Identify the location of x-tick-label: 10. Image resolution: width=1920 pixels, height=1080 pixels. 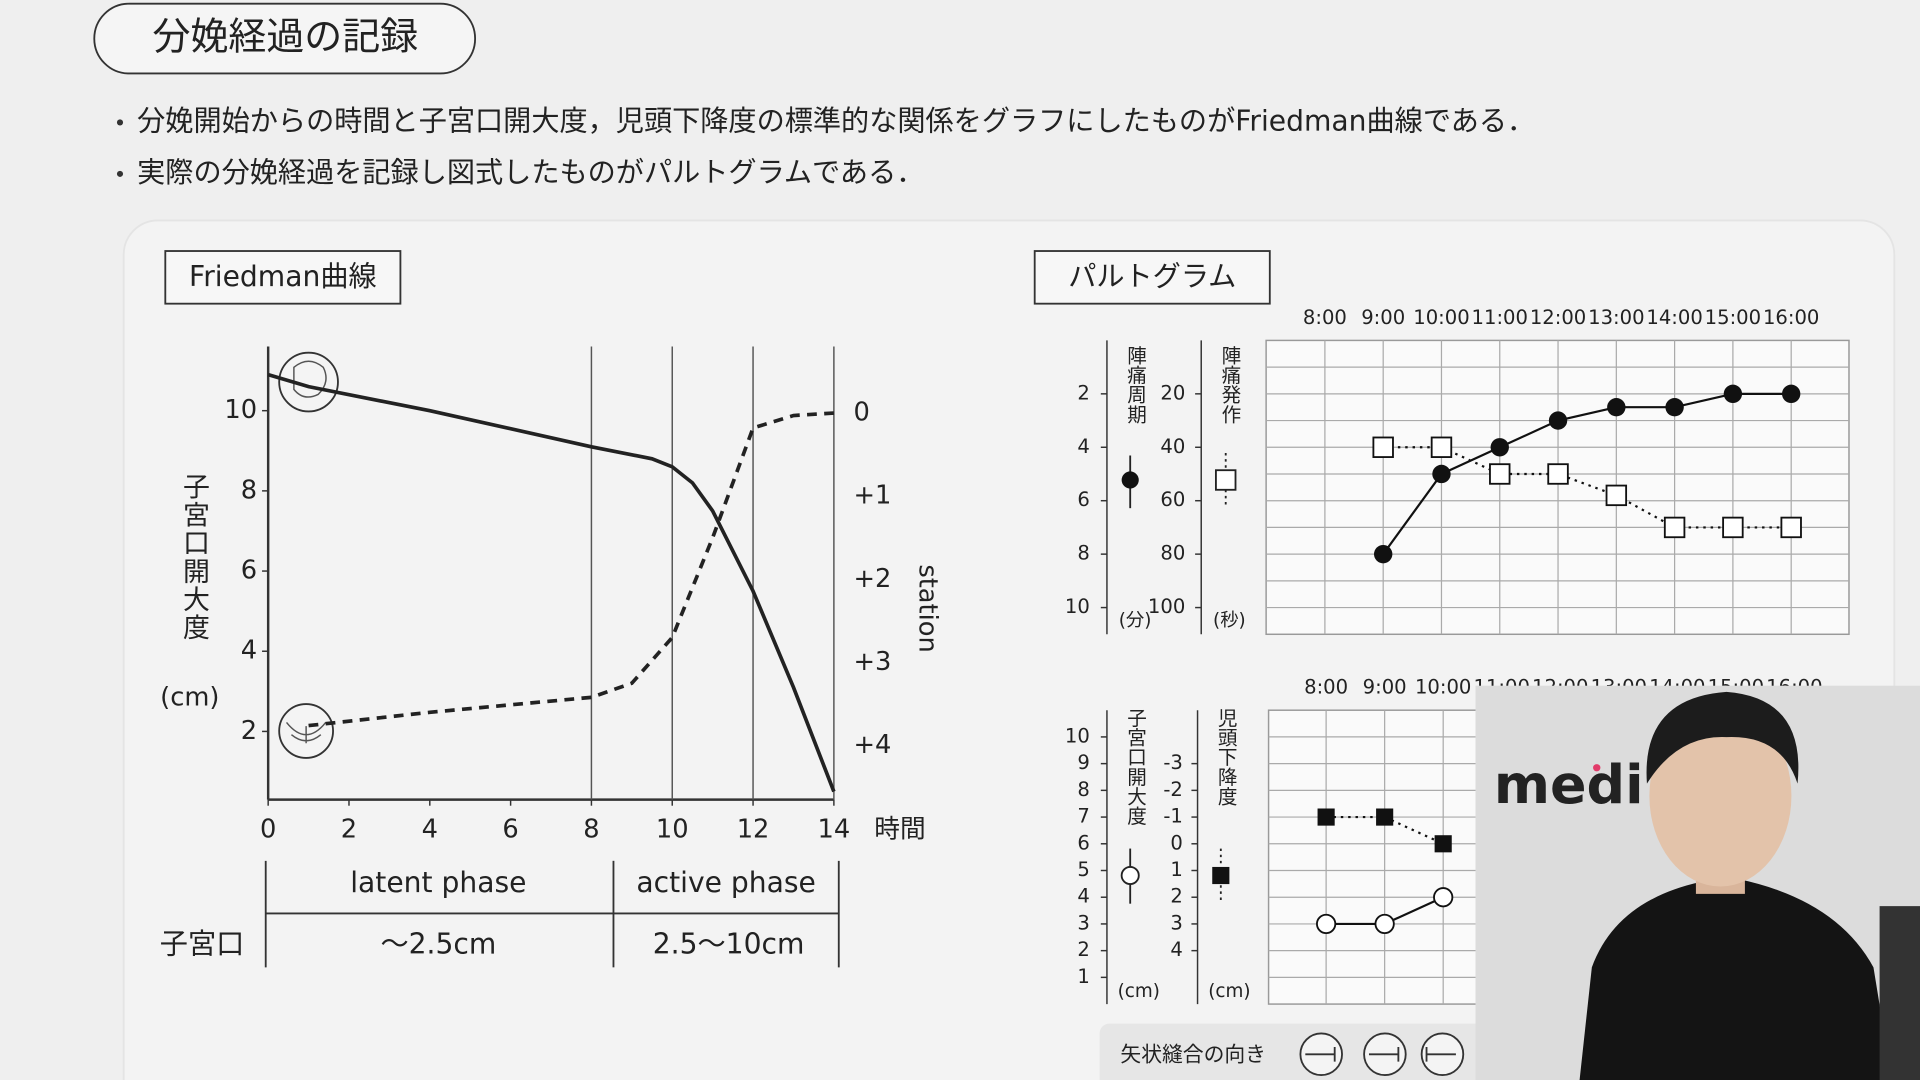
(672, 830).